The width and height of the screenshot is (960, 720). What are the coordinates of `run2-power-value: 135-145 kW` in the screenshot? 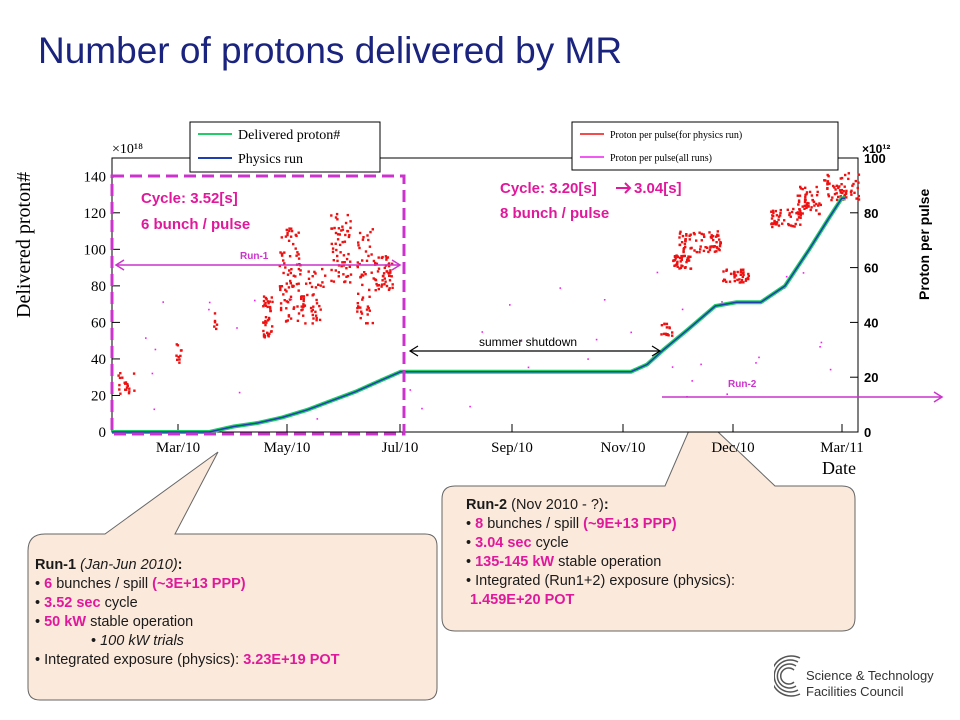 It's located at (515, 562).